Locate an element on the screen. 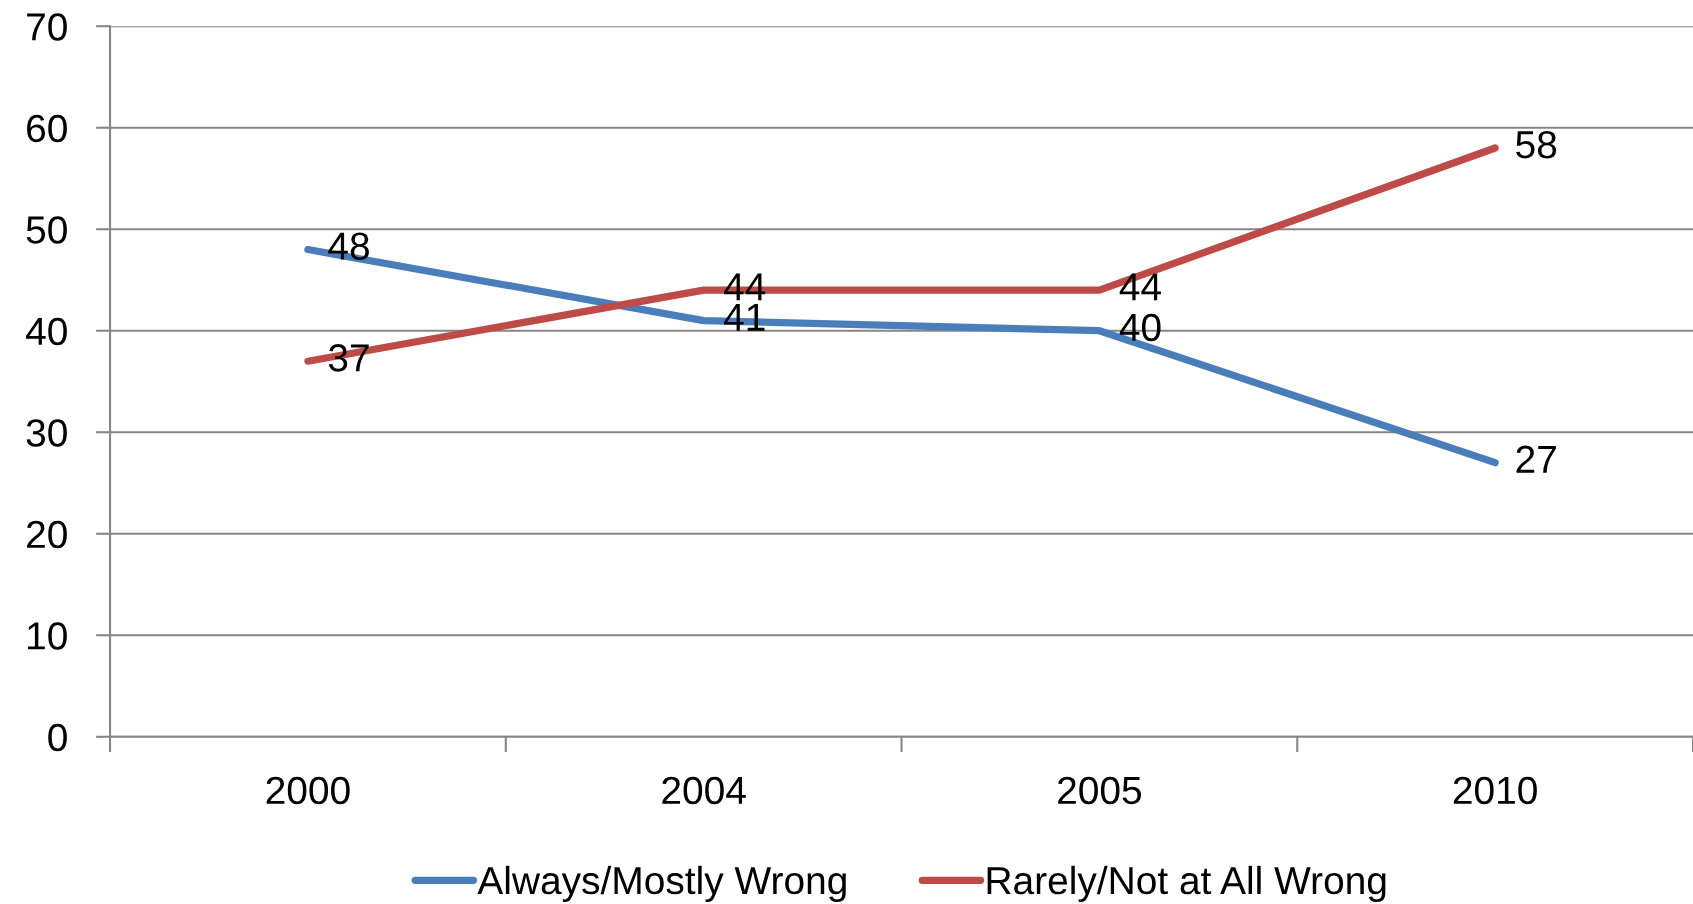  x-tick-label: 2000 is located at coordinates (308, 790).